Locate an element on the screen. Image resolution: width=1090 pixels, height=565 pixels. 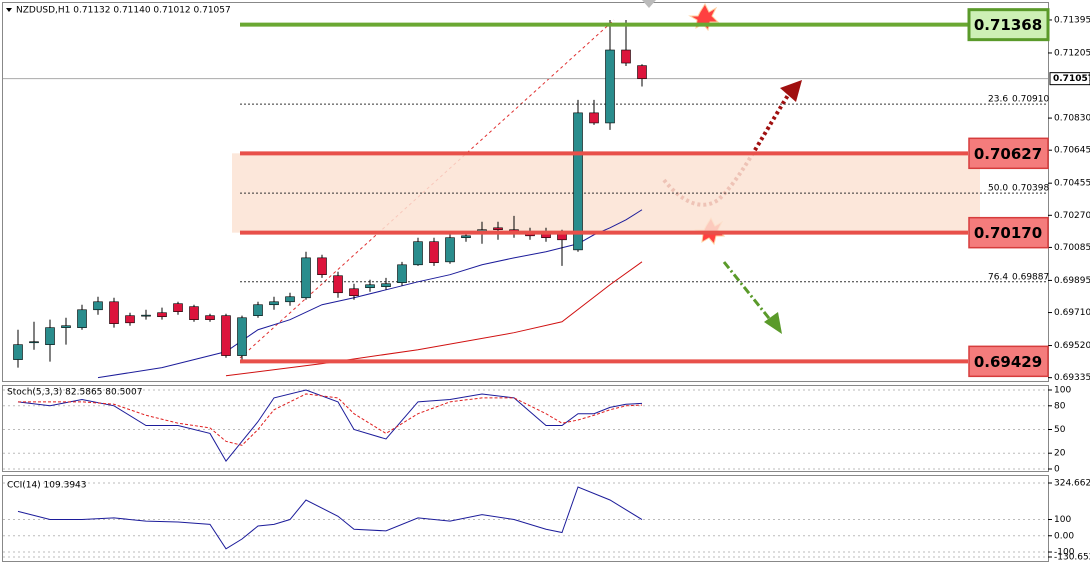
fib-ratio: 76.4 is located at coordinates (998, 277).